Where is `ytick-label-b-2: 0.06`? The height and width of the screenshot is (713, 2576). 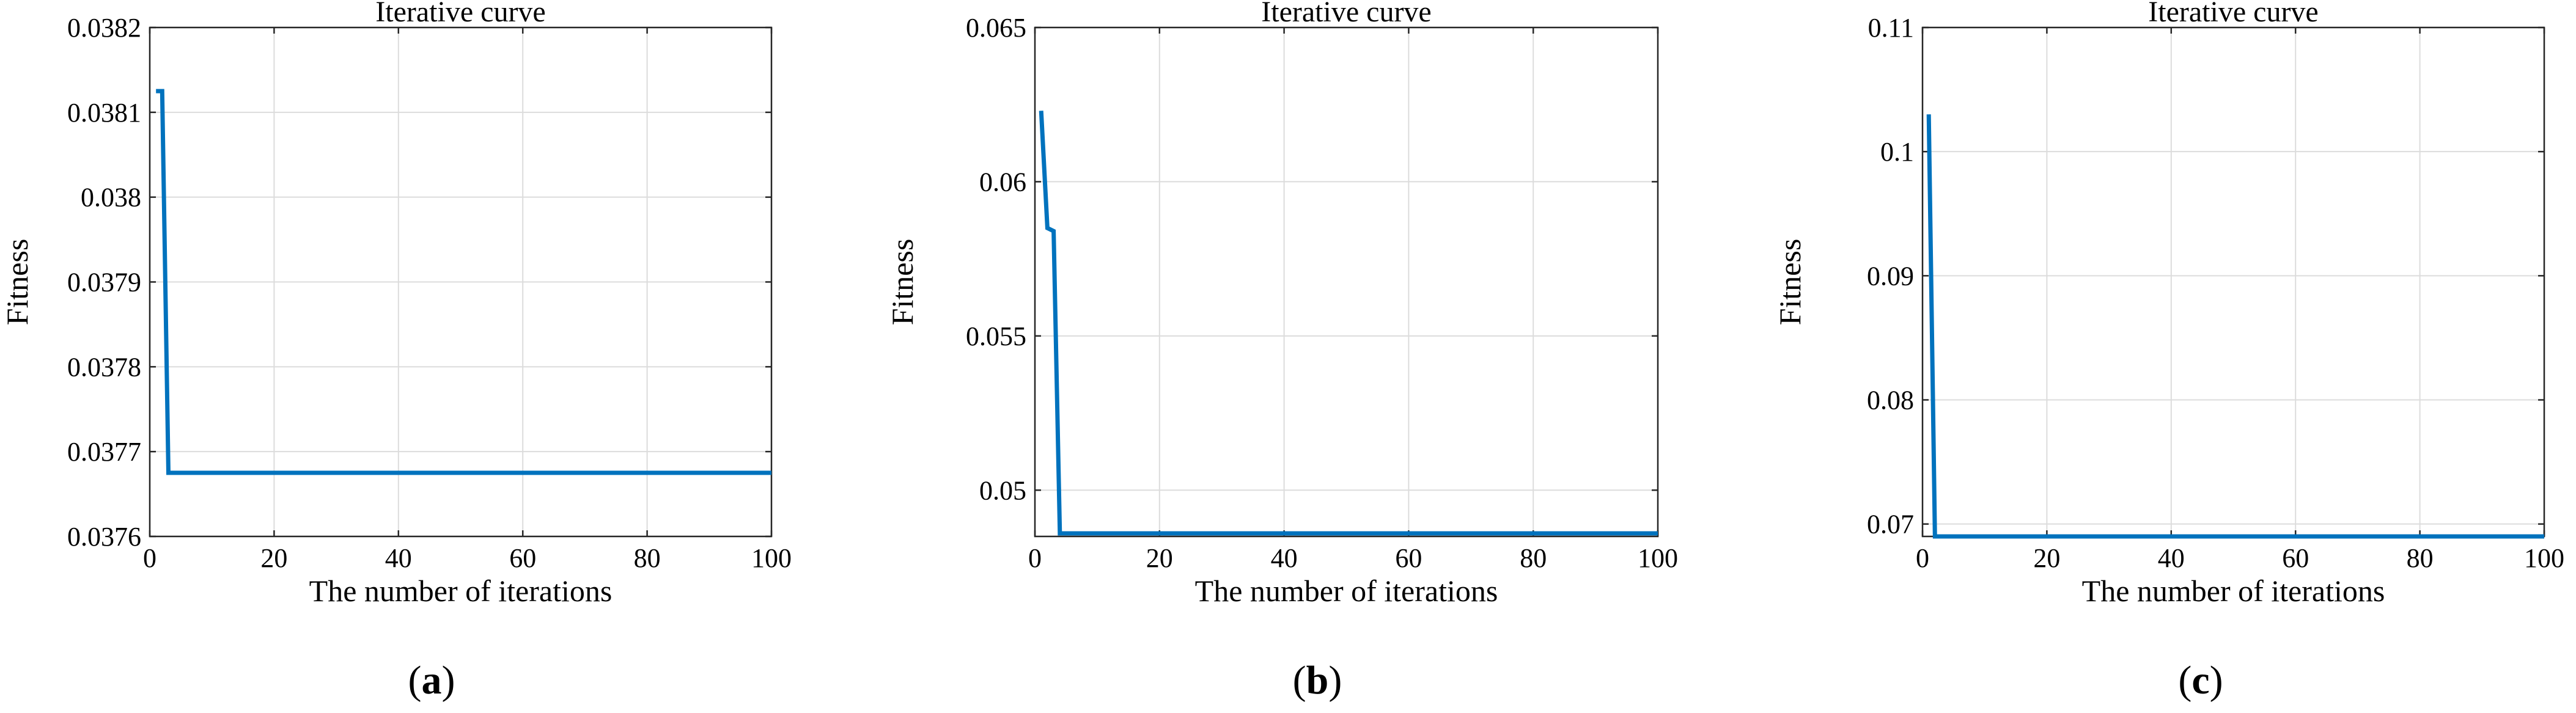
ytick-label-b-2: 0.06 is located at coordinates (1002, 182).